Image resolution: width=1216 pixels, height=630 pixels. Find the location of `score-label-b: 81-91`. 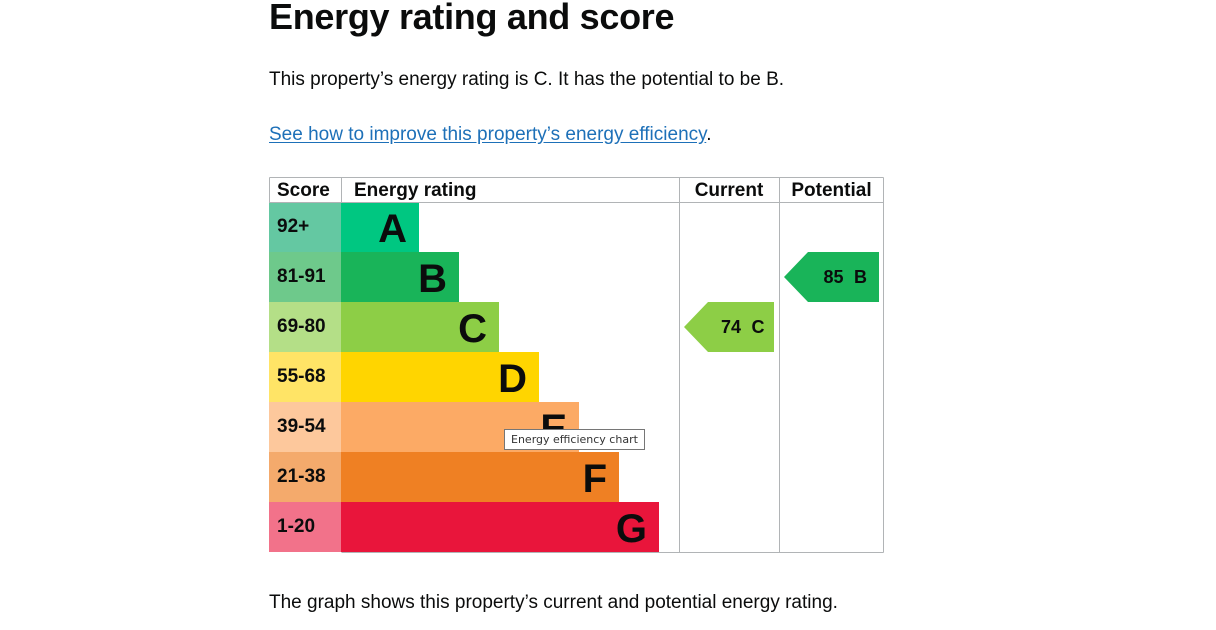

score-label-b: 81-91 is located at coordinates (301, 276).